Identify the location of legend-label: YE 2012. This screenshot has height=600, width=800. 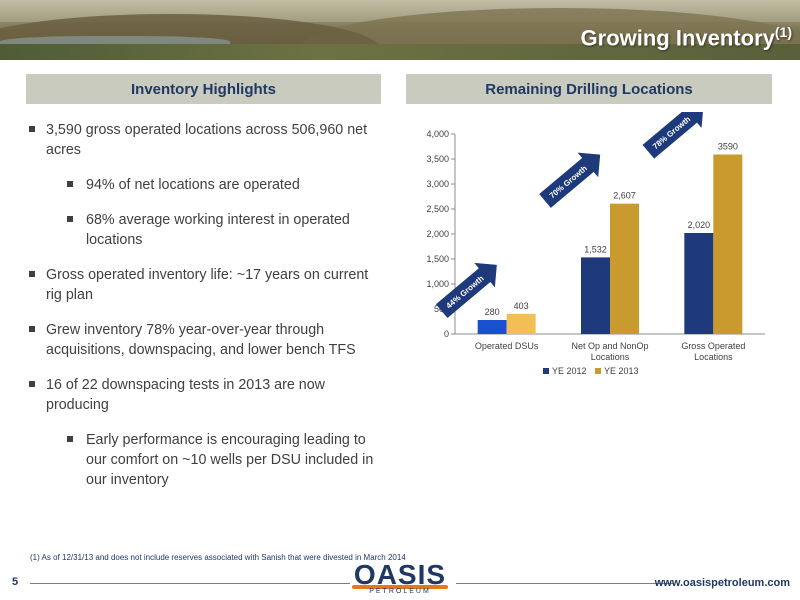
(569, 371).